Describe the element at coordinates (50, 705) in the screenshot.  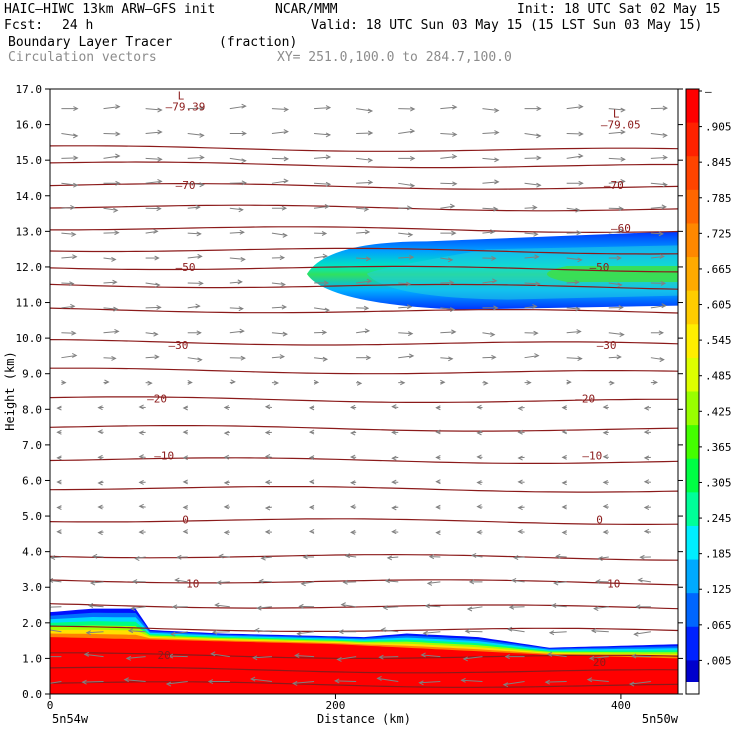
I see `x-tick-label: 0` at that location.